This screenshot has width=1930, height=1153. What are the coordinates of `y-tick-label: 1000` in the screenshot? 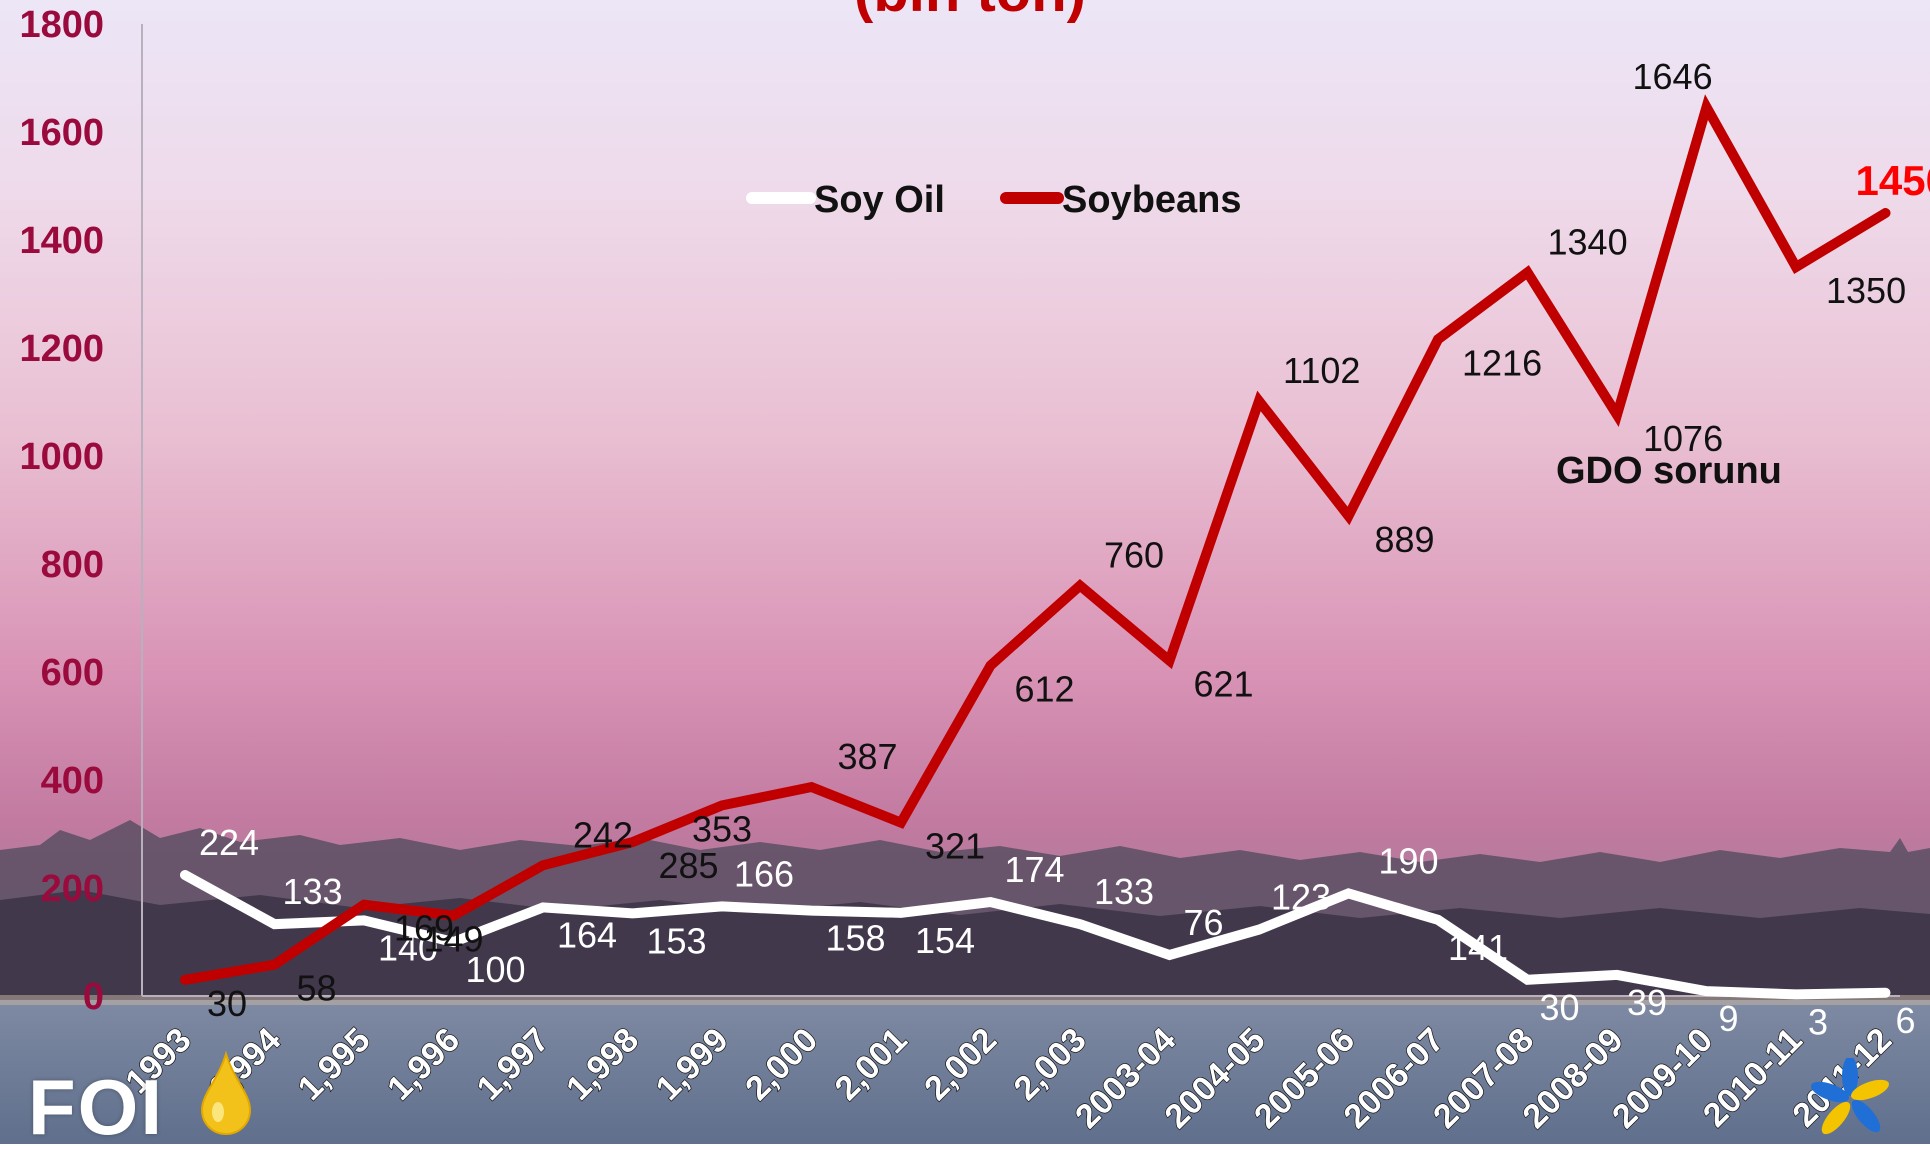 It's located at (61, 457).